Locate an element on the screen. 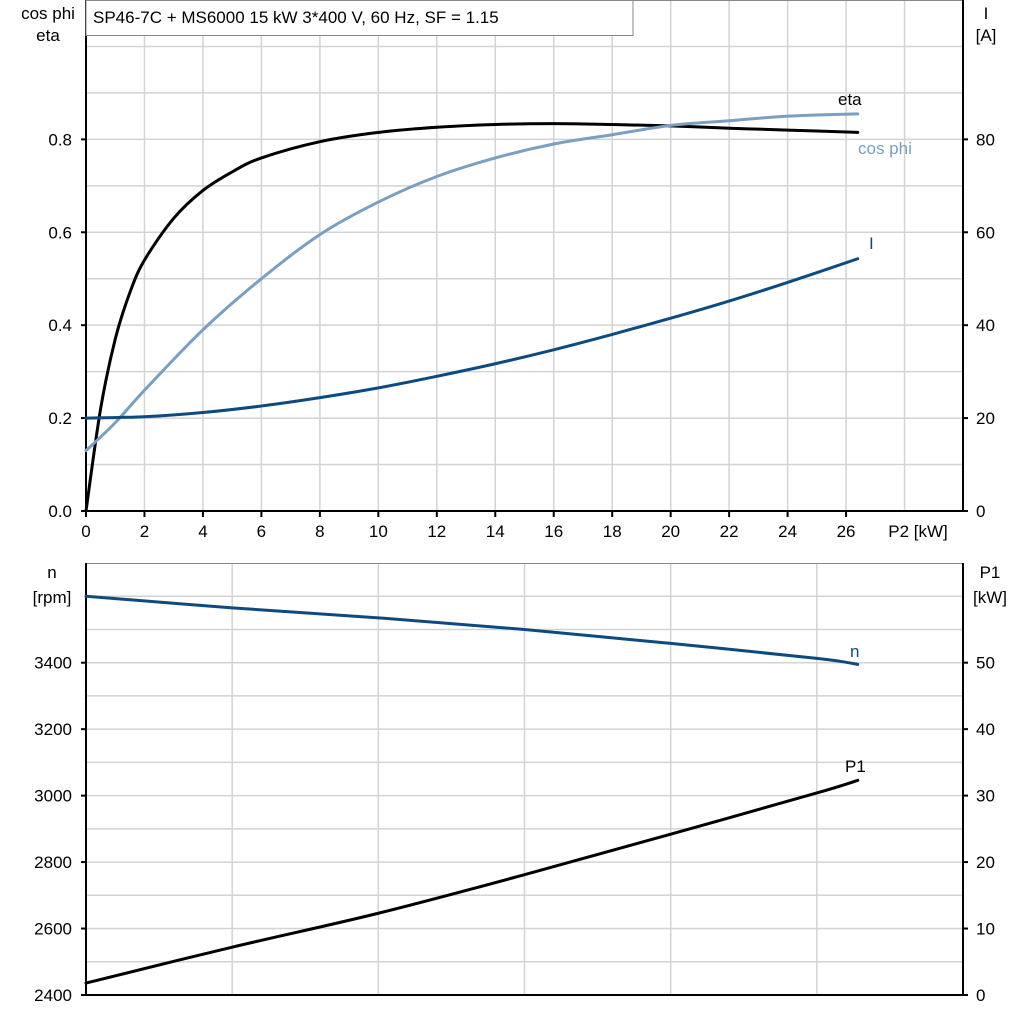 This screenshot has width=1024, height=1029. left-tick-label: 0.6 is located at coordinates (60, 232).